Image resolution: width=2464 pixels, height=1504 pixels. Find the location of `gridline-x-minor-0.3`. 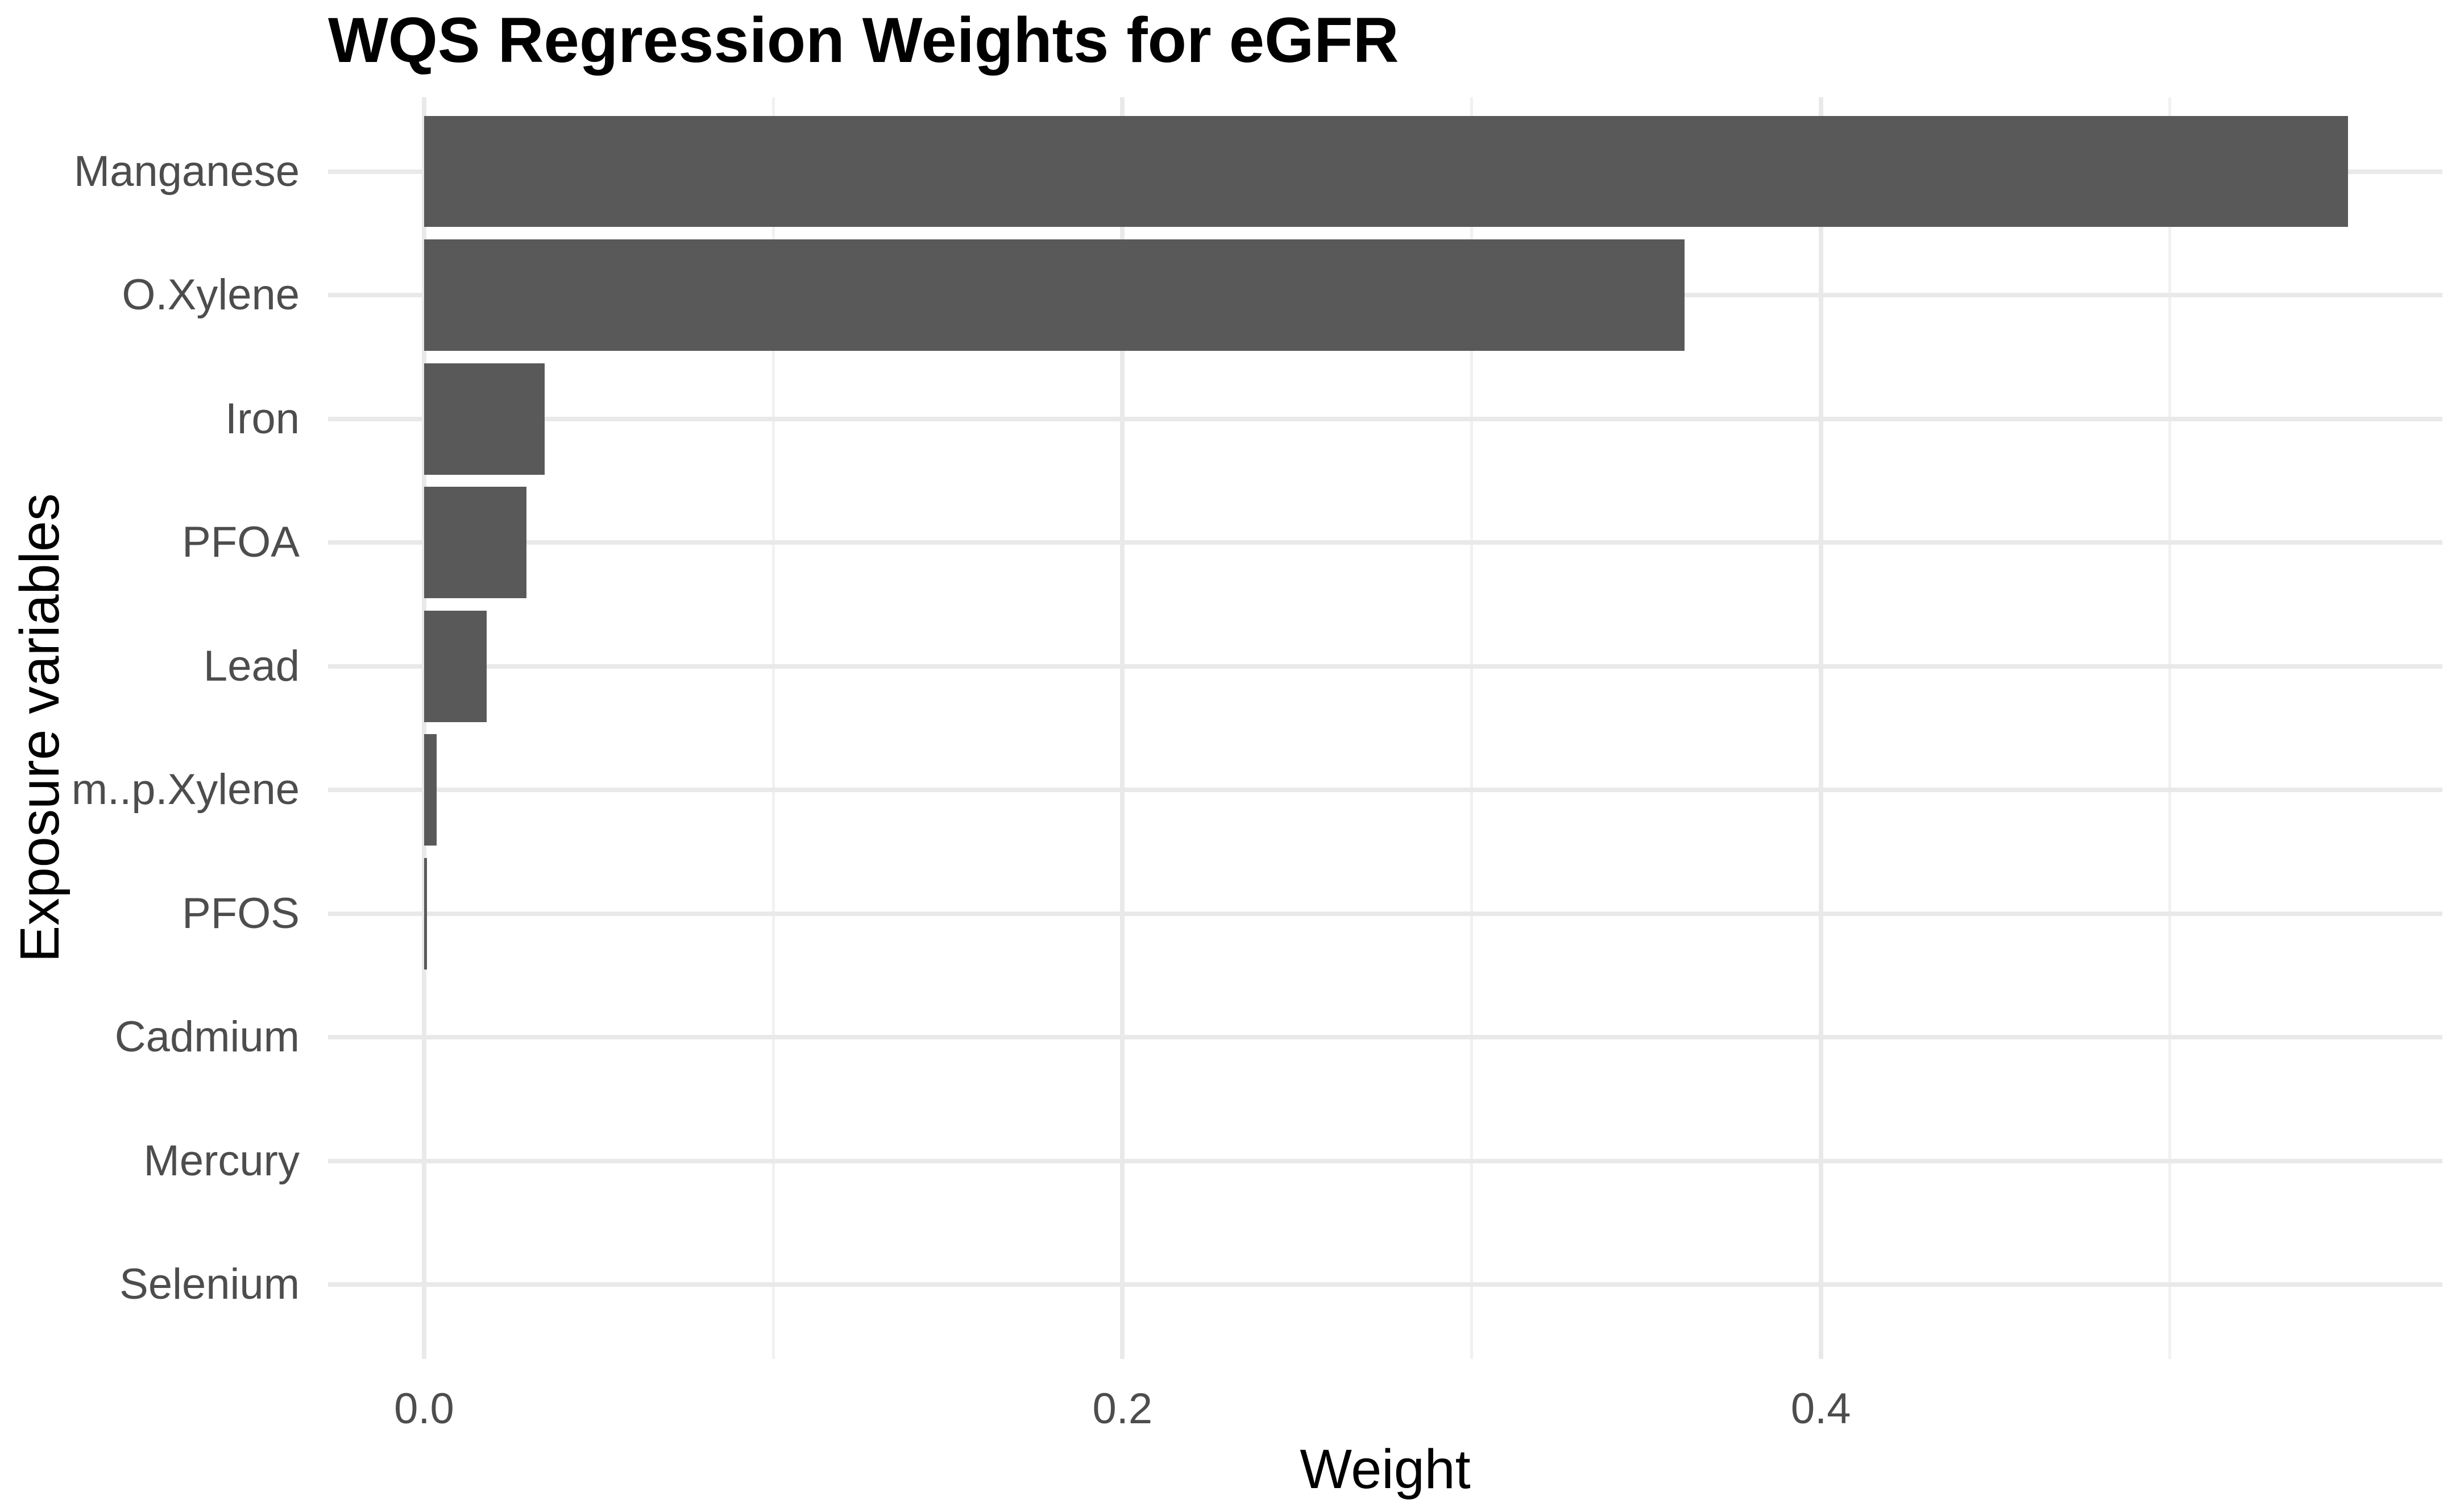

gridline-x-minor-0.3 is located at coordinates (1471, 728).